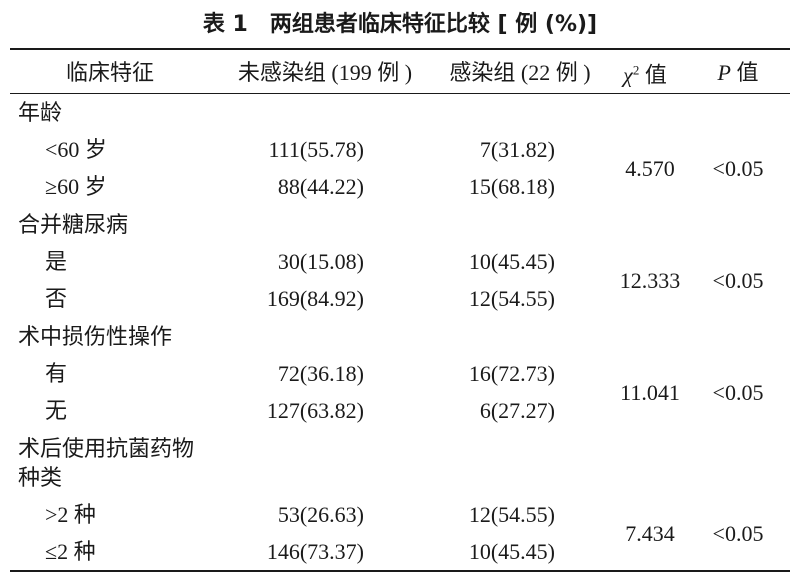  Describe the element at coordinates (400, 24) in the screenshot. I see `table-title: 表 1 两组患者临床特征比较 [ 例 (%)]` at that location.